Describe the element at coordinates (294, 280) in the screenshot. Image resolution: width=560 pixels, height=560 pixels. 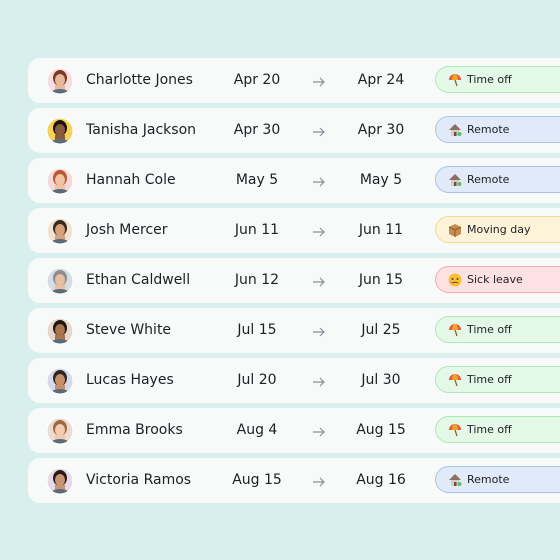
I see `row: Ethan Caldwell Jun 12 Jun 15 Sick leave` at that location.